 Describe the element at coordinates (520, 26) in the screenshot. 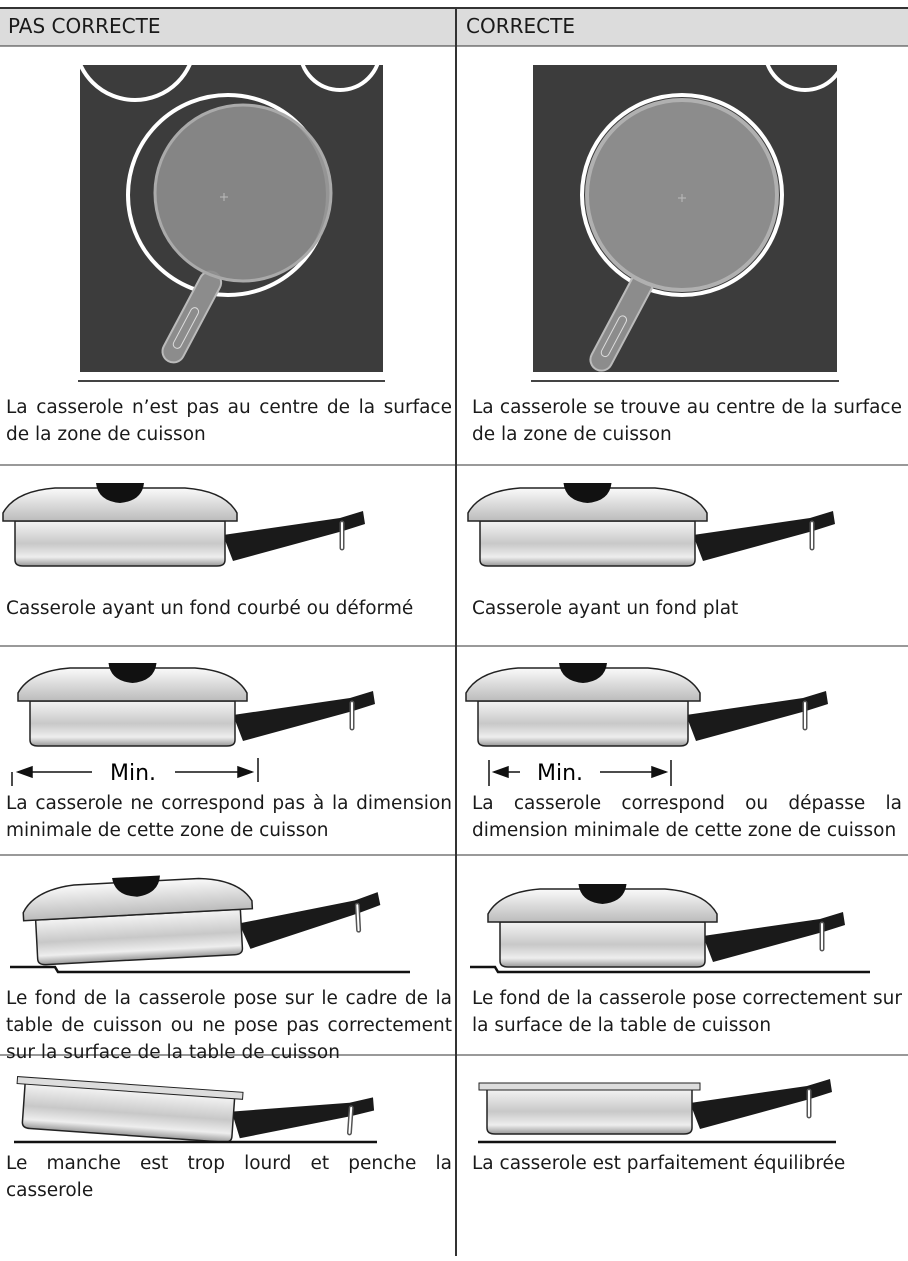

I see `column-header: CORRECTE` at that location.